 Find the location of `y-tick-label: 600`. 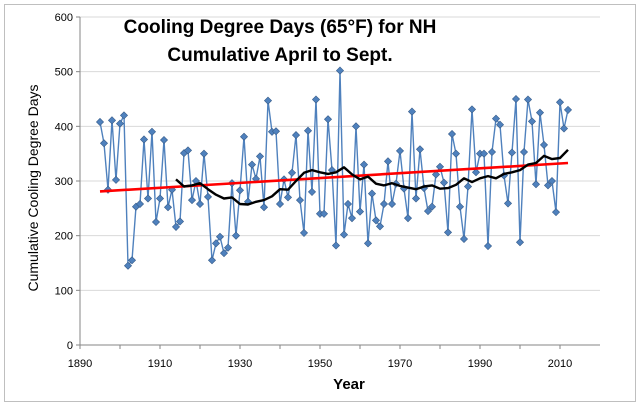

y-tick-label: 600 is located at coordinates (64, 18).